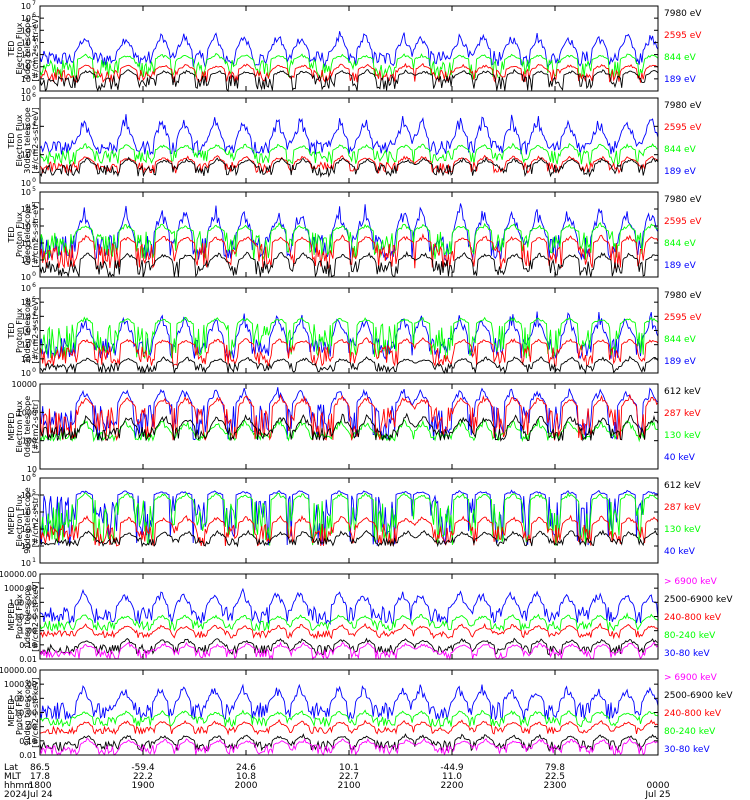 The image size is (750, 800). What do you see at coordinates (35, 234) in the screenshot?
I see `y-axis-label-line: [#/cm2-s-str-eV]` at bounding box center [35, 234].